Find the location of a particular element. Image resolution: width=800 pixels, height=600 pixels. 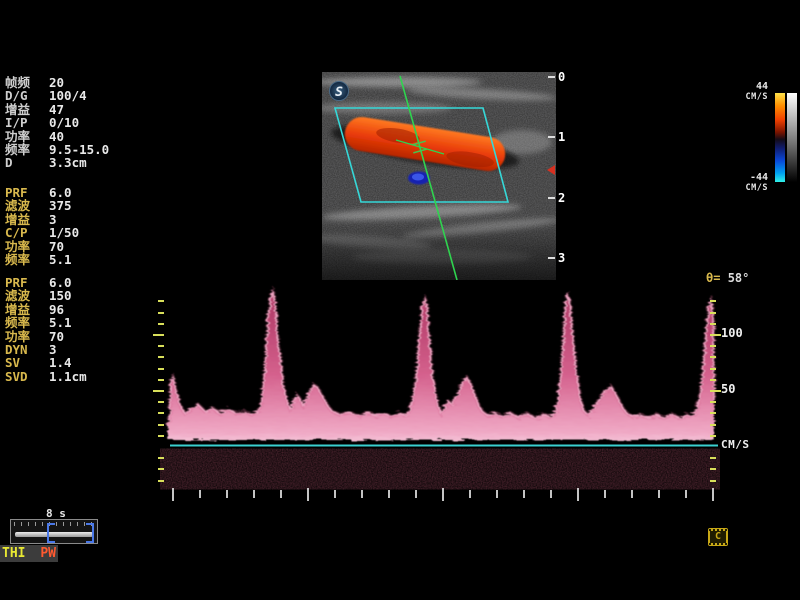

param-value: 1.4 is located at coordinates (60, 363).